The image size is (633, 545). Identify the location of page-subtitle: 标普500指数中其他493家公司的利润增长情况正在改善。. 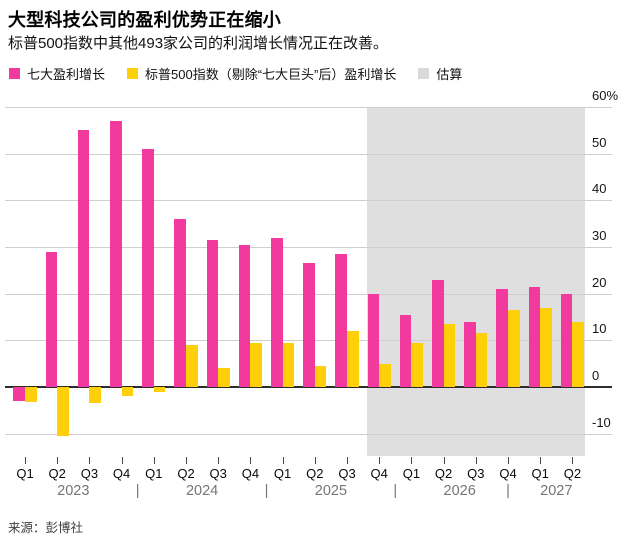
(198, 43).